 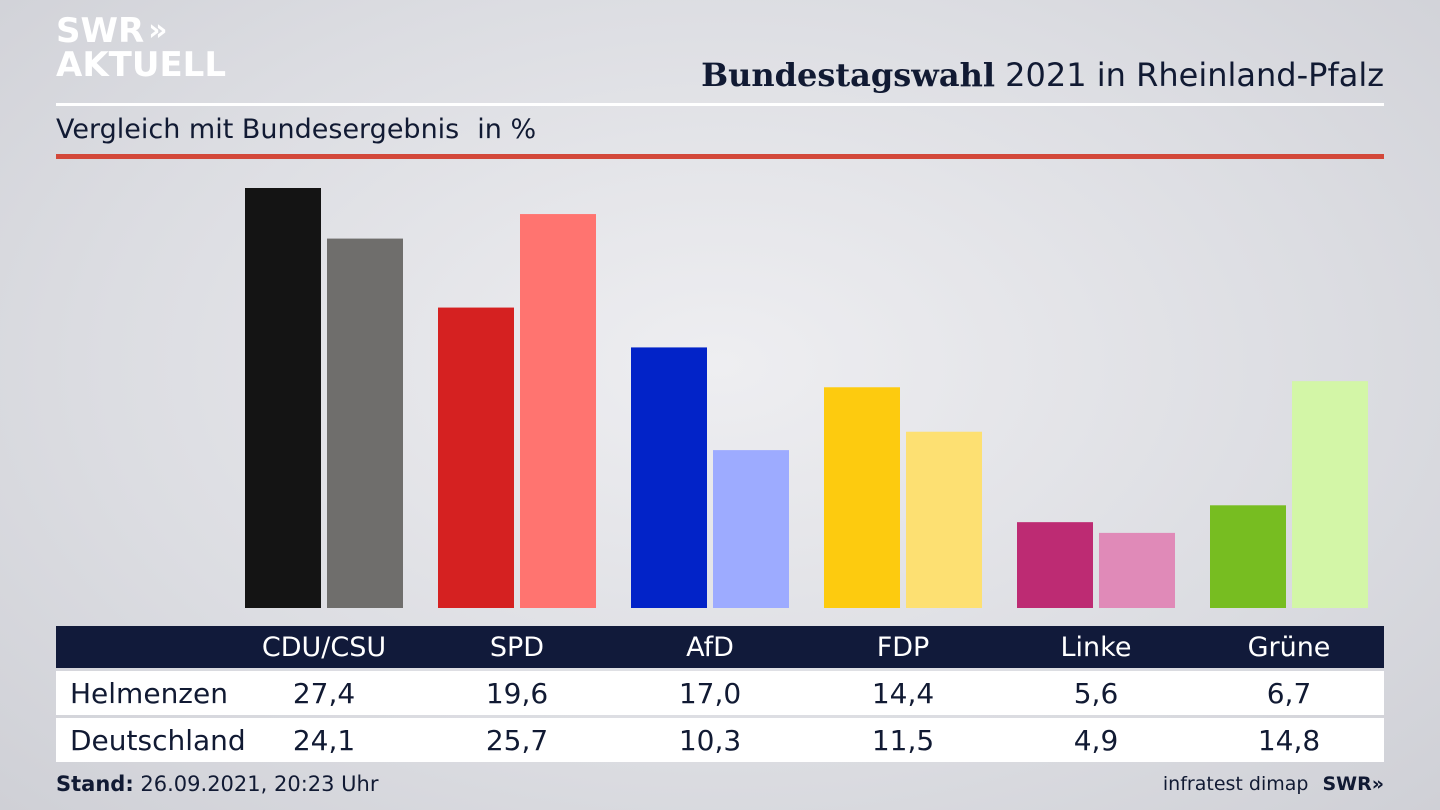 I want to click on bar-linke-deutschland, so click(x=1137, y=570).